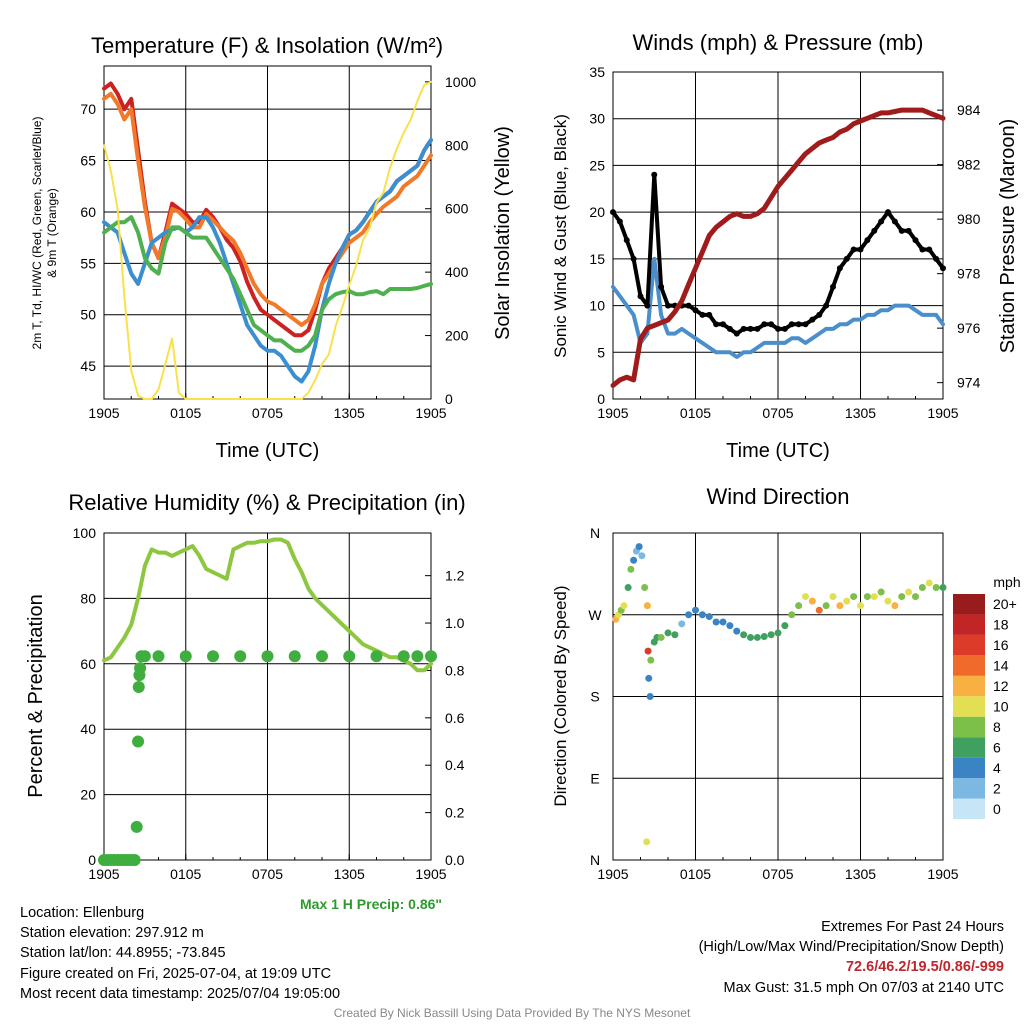 The image size is (1024, 1024). Describe the element at coordinates (997, 747) in the screenshot. I see `colorbar-level-label: 6` at that location.